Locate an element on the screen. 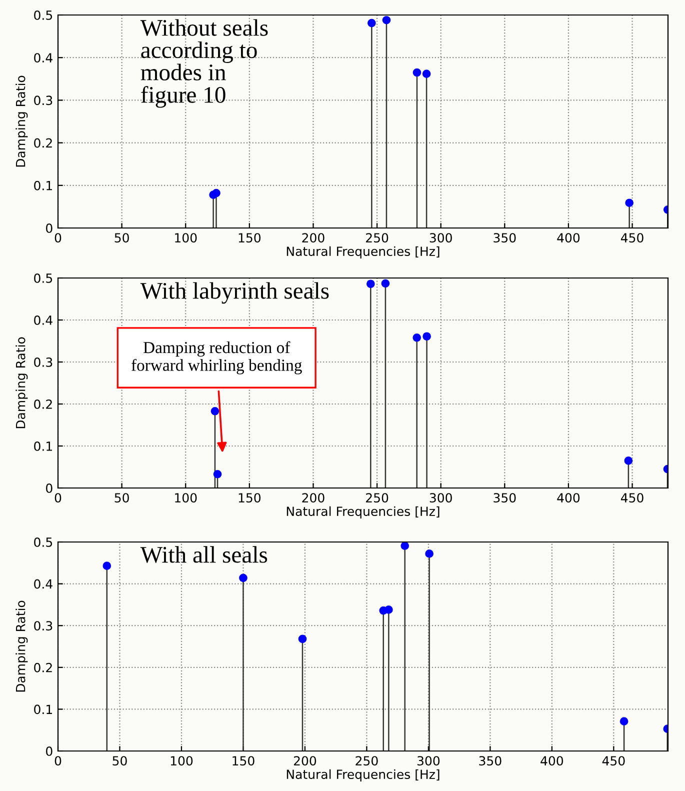 The width and height of the screenshot is (685, 791). chart-title: With labyrinth seals is located at coordinates (234, 293).